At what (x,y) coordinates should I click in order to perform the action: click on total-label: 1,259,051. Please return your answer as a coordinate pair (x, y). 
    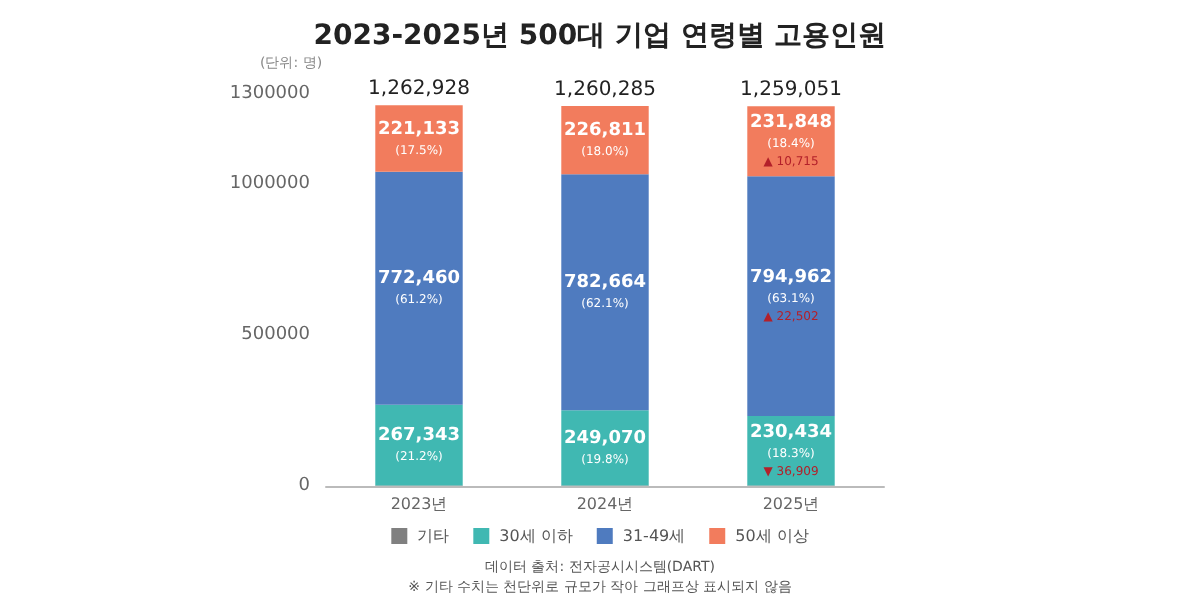
    Looking at the image, I should click on (791, 90).